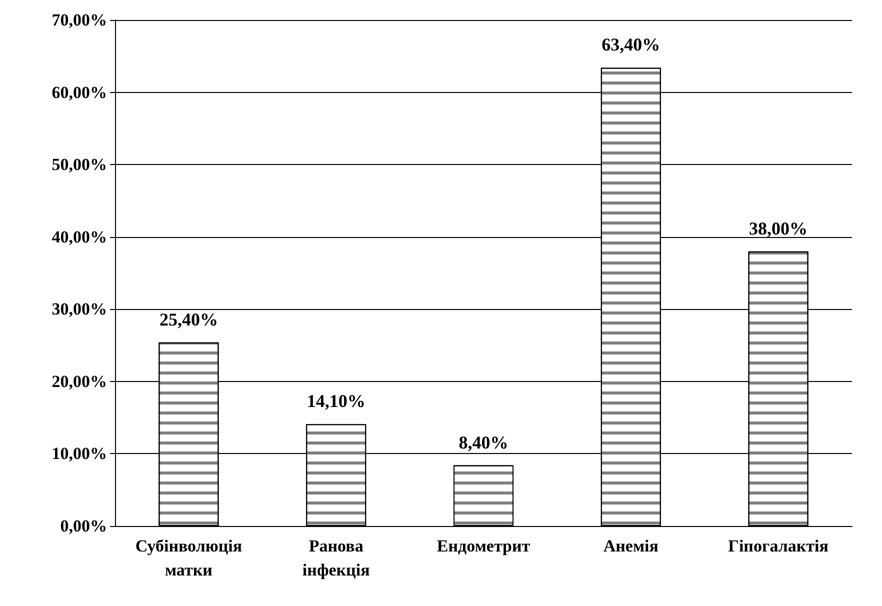  What do you see at coordinates (778, 228) in the screenshot?
I see `data-label: 38,00%` at bounding box center [778, 228].